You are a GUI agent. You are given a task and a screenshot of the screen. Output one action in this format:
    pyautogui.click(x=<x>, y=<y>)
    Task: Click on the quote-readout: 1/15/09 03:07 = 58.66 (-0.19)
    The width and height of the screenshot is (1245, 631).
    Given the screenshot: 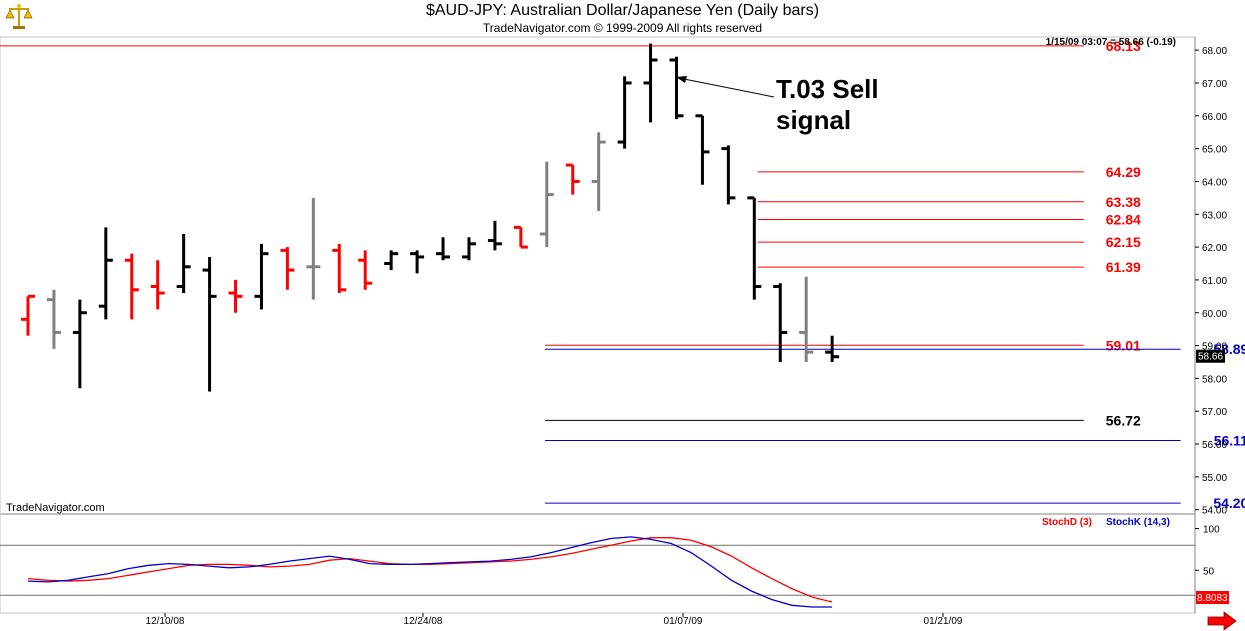 What is the action you would take?
    pyautogui.click(x=1111, y=42)
    